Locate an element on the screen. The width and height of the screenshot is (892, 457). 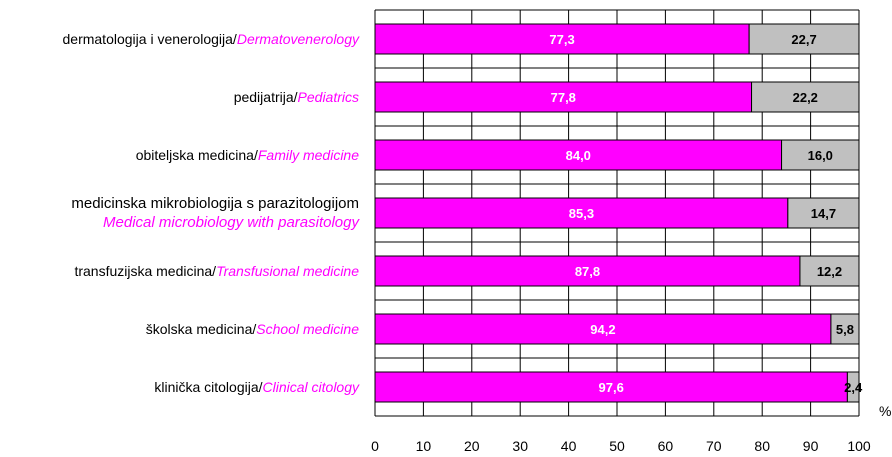
bar-value-label: 14,7 is located at coordinates (823, 213).